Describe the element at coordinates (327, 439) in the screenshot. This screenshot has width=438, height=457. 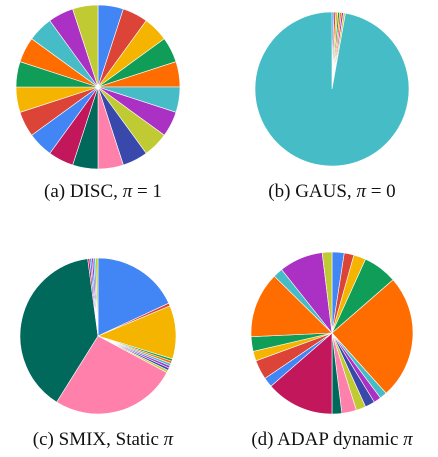
I see `caption-d-prefix: (d) ADAP dynamic` at that location.